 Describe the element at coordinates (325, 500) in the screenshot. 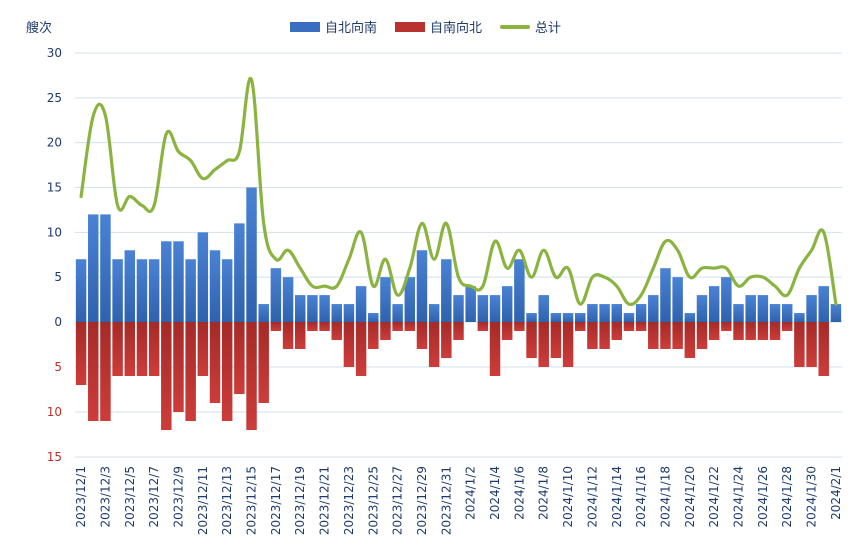

I see `x-tick-label: 2023/12/21` at that location.